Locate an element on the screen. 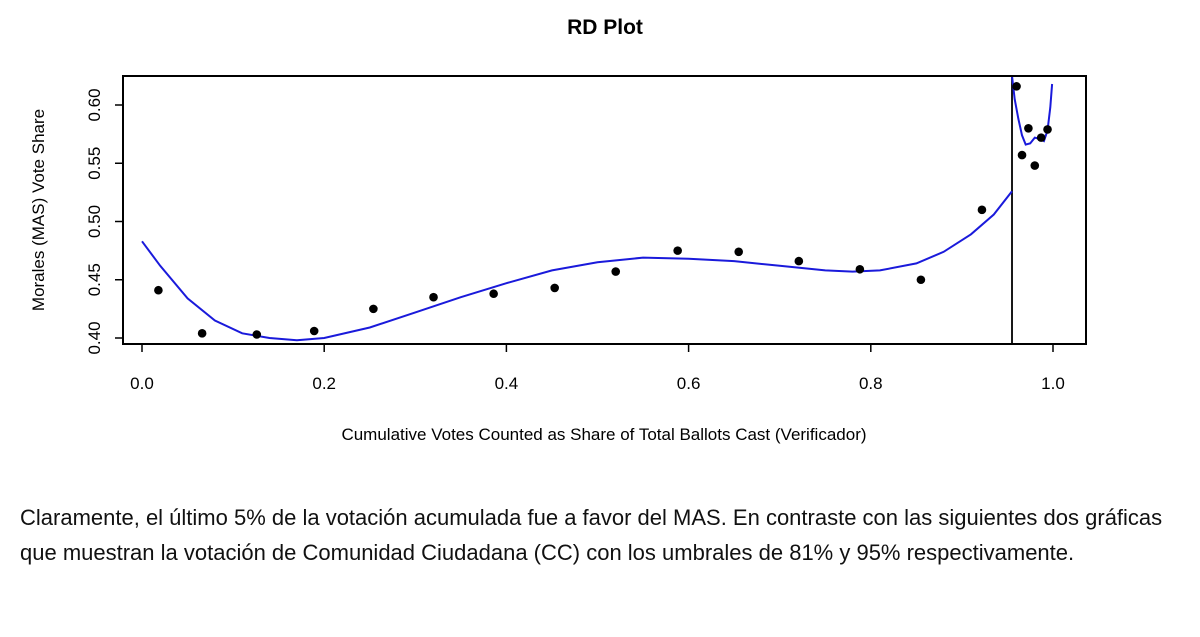 This screenshot has height=637, width=1200. y-tick-label: 0.55 is located at coordinates (94, 163).